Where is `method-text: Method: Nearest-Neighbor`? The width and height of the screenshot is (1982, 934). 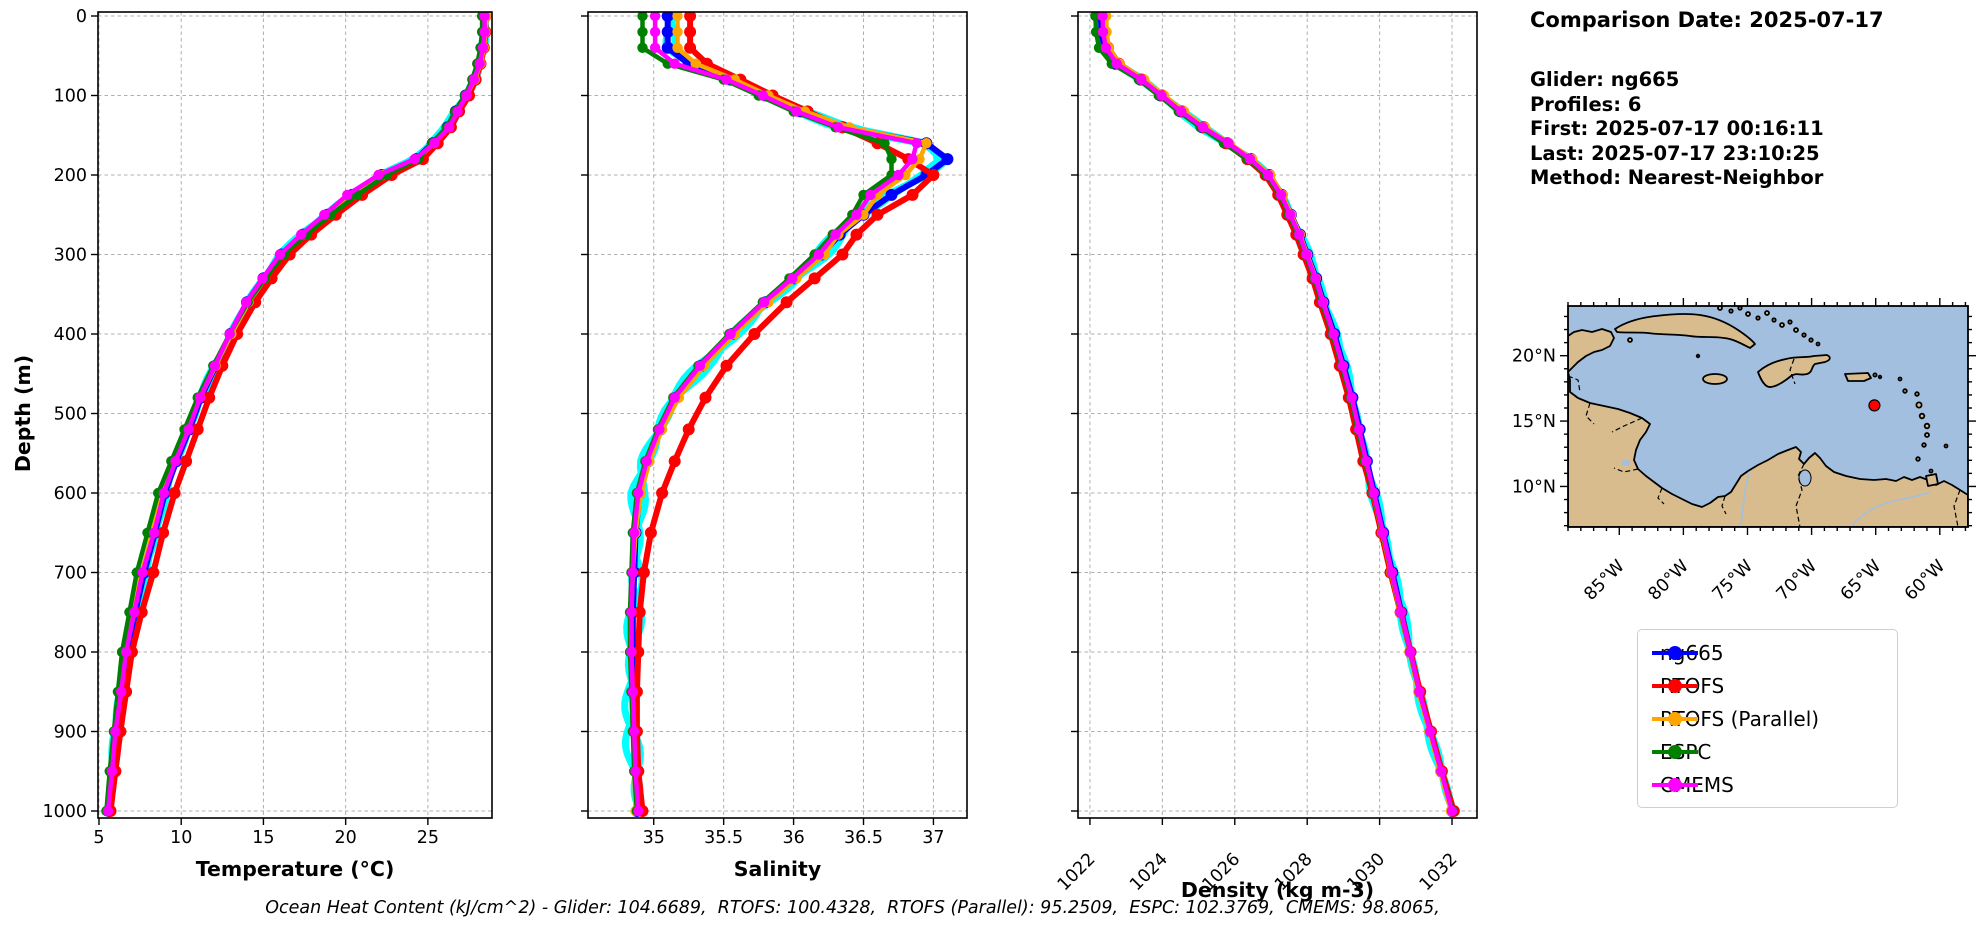 method-text: Method: Nearest-Neighbor is located at coordinates (1677, 178).